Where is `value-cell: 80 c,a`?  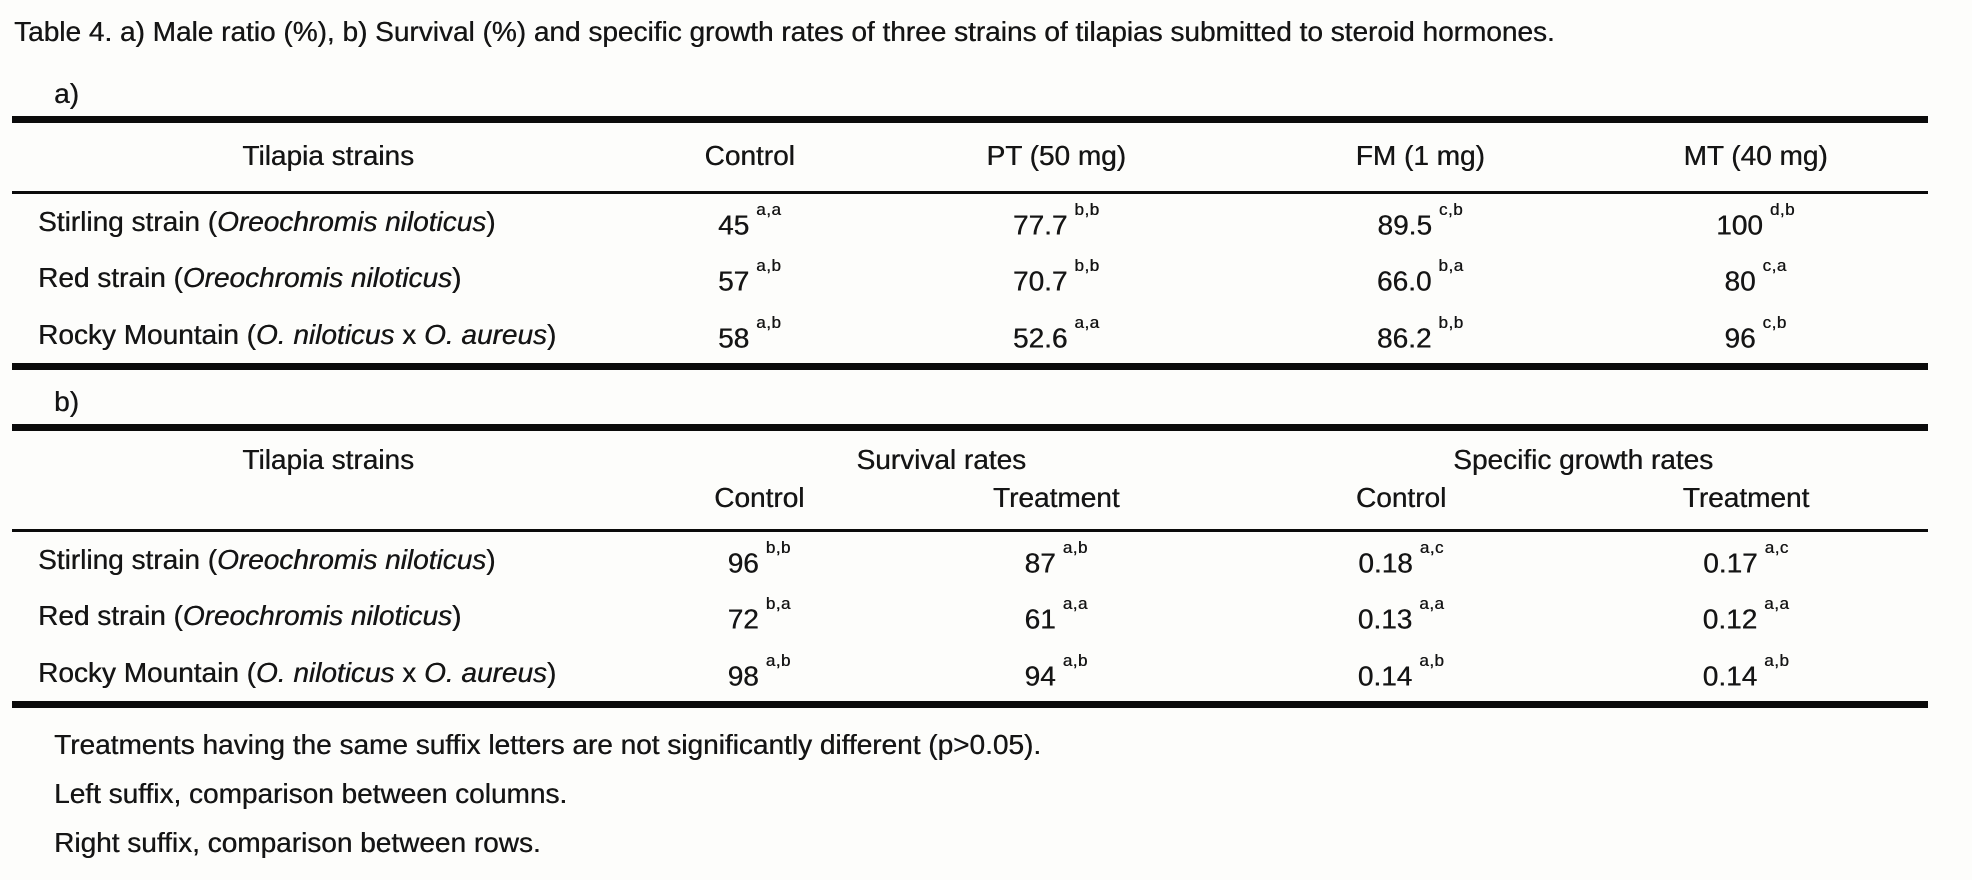
value-cell: 80 c,a is located at coordinates (1755, 278).